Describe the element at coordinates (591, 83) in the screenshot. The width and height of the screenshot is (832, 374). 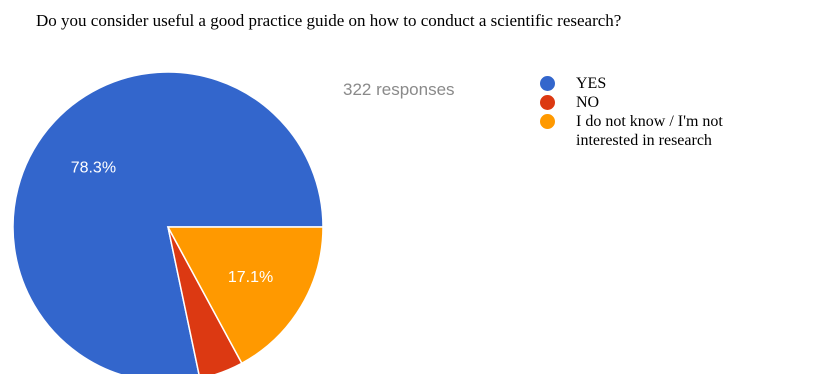
I see `legend-label-yes: YES` at that location.